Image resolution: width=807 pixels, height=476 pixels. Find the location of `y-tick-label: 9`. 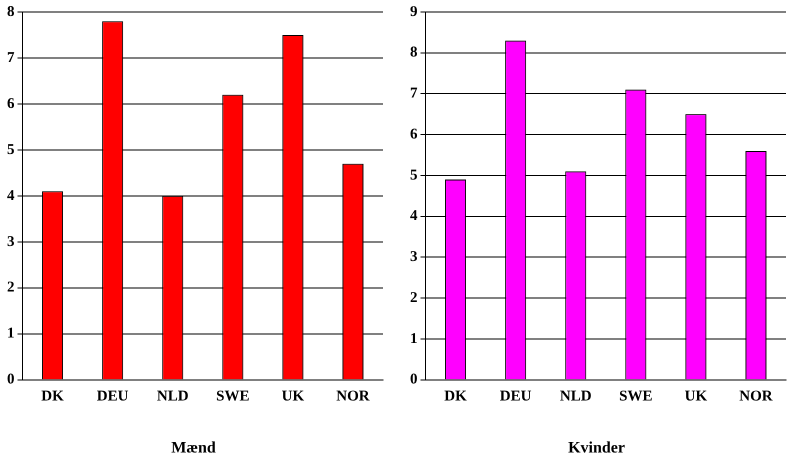

y-tick-label: 9 is located at coordinates (414, 12).